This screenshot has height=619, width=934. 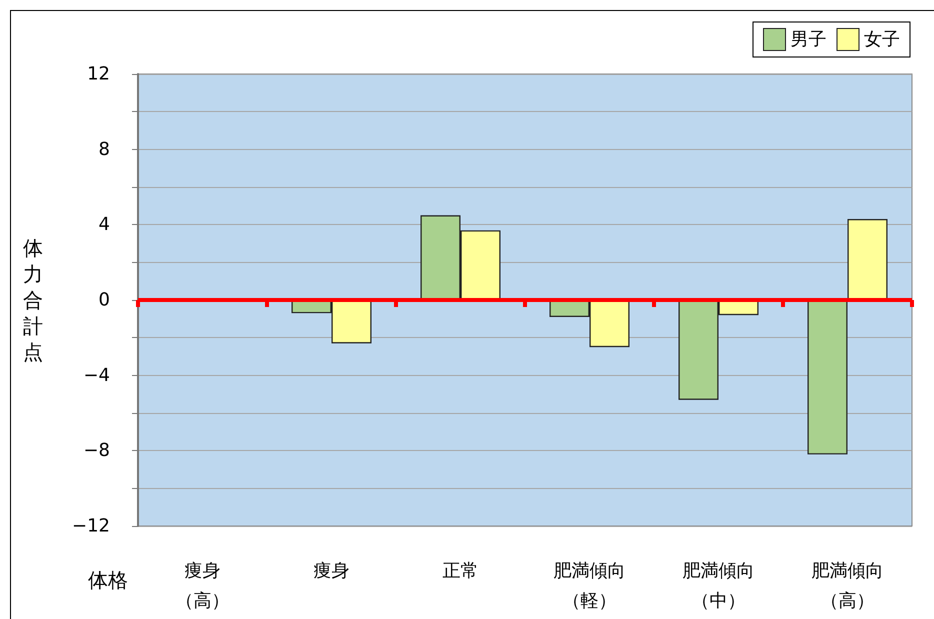 What do you see at coordinates (96, 451) in the screenshot?
I see `y-tick-label: −8` at bounding box center [96, 451].